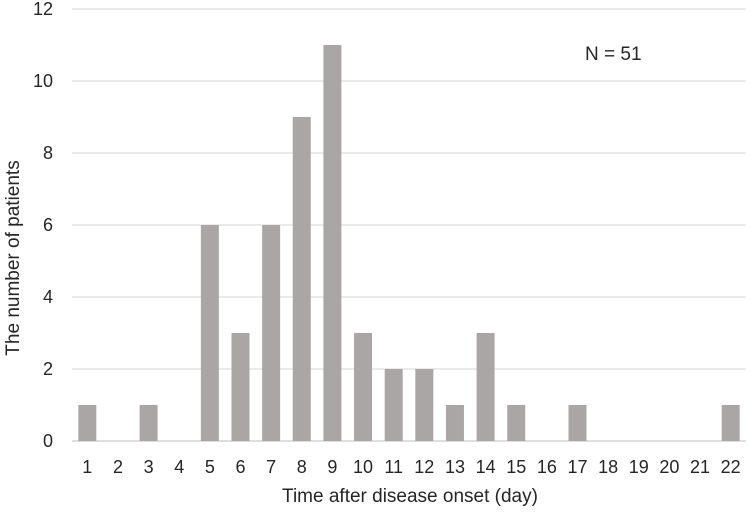 The height and width of the screenshot is (513, 750). Describe the element at coordinates (271, 467) in the screenshot. I see `x-tick-label: 7` at that location.